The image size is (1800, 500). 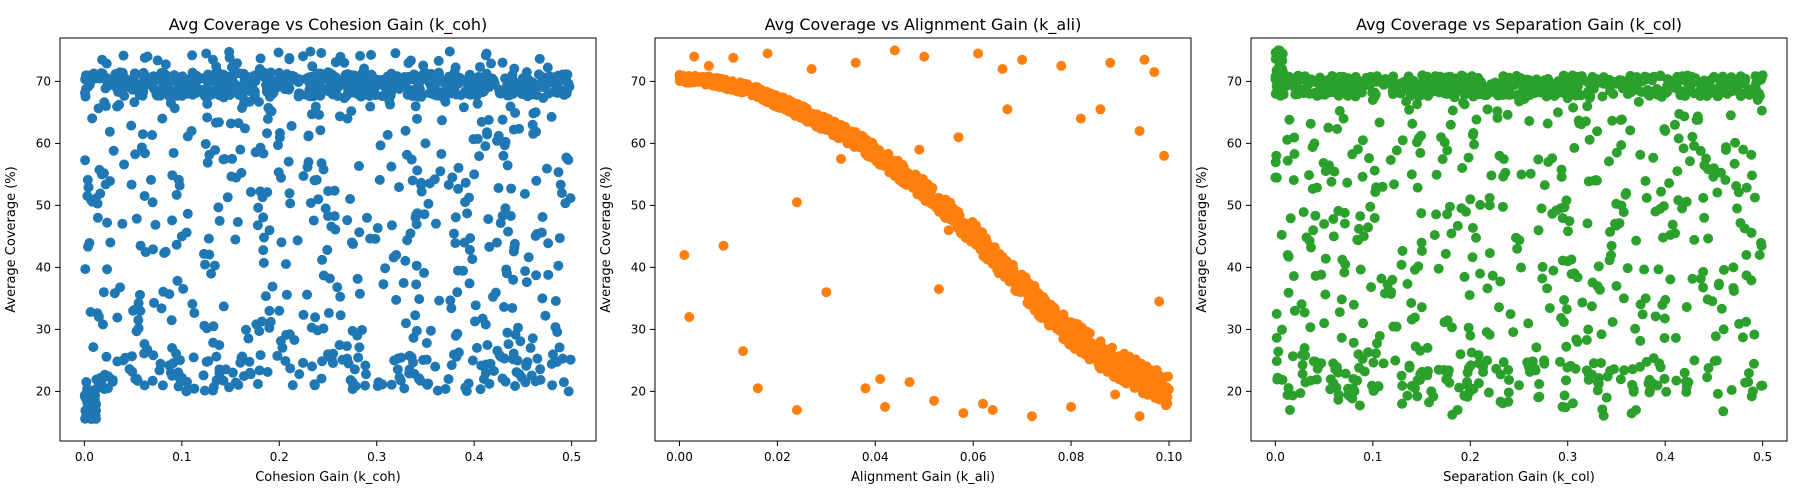 I want to click on y-tick-label: 30, so click(x=1234, y=329).